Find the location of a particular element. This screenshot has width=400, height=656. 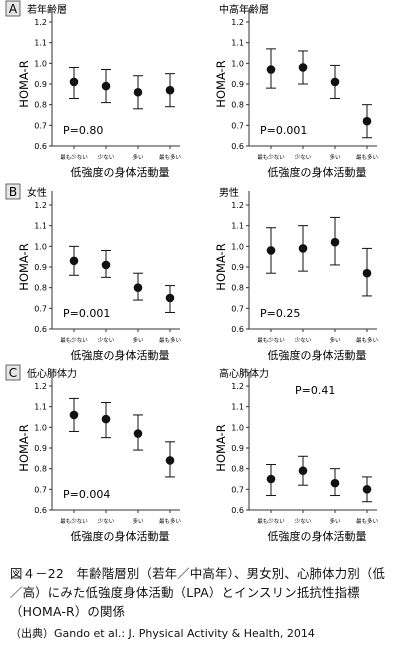

row-label: B is located at coordinates (13, 192).